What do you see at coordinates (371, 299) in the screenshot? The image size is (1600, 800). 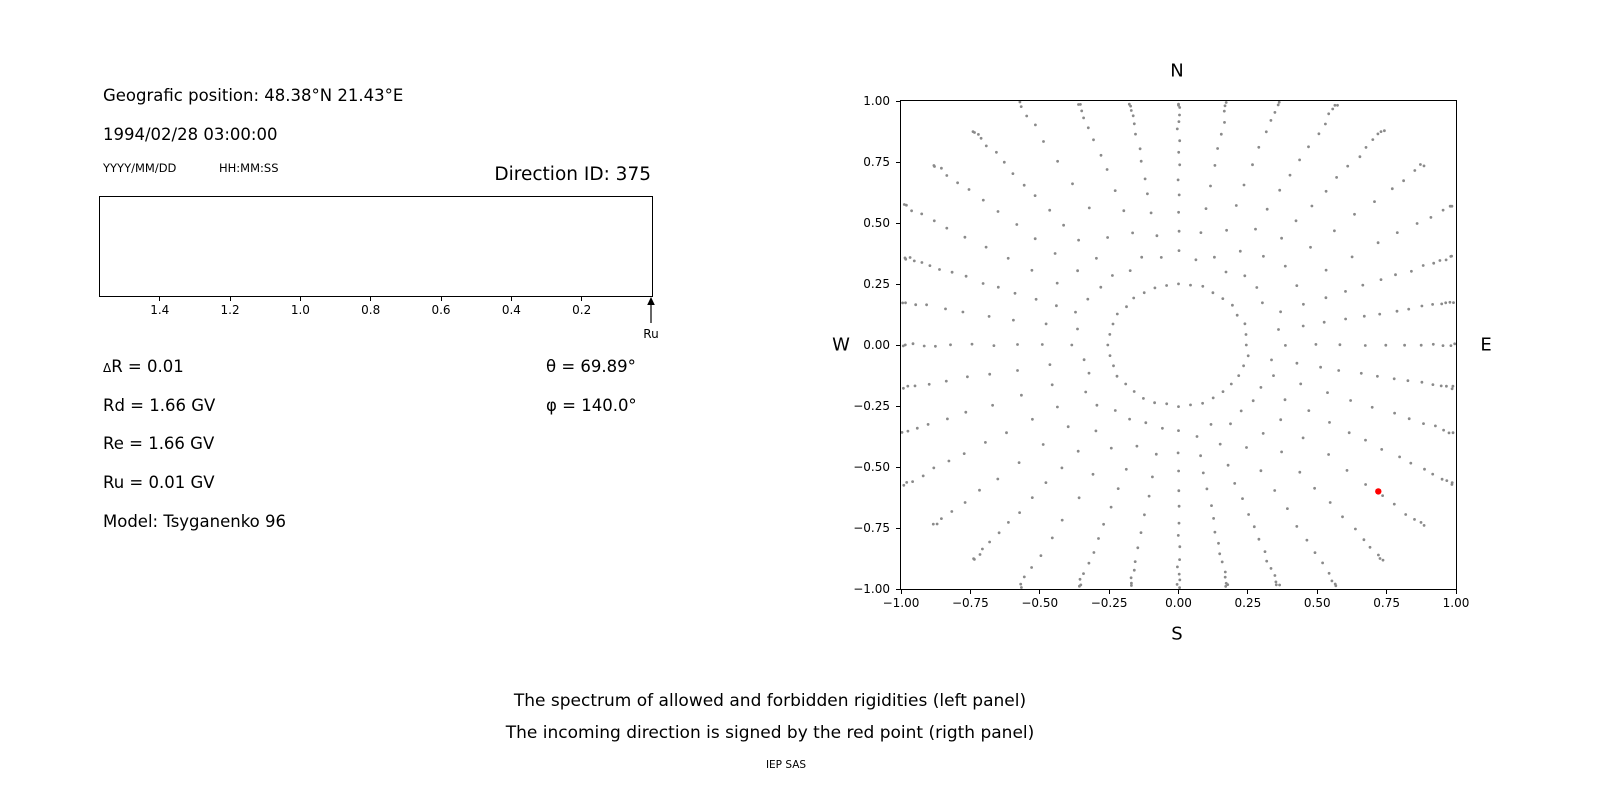 I see `spectrum-tick-mark` at bounding box center [371, 299].